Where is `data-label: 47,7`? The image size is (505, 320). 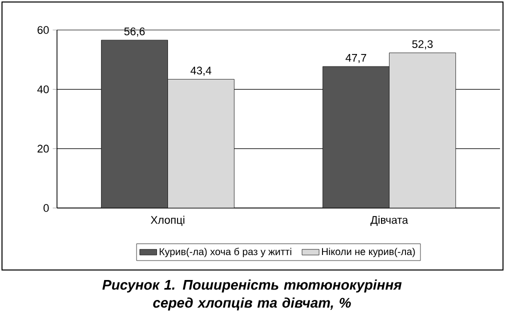 data-label: 47,7 is located at coordinates (356, 58).